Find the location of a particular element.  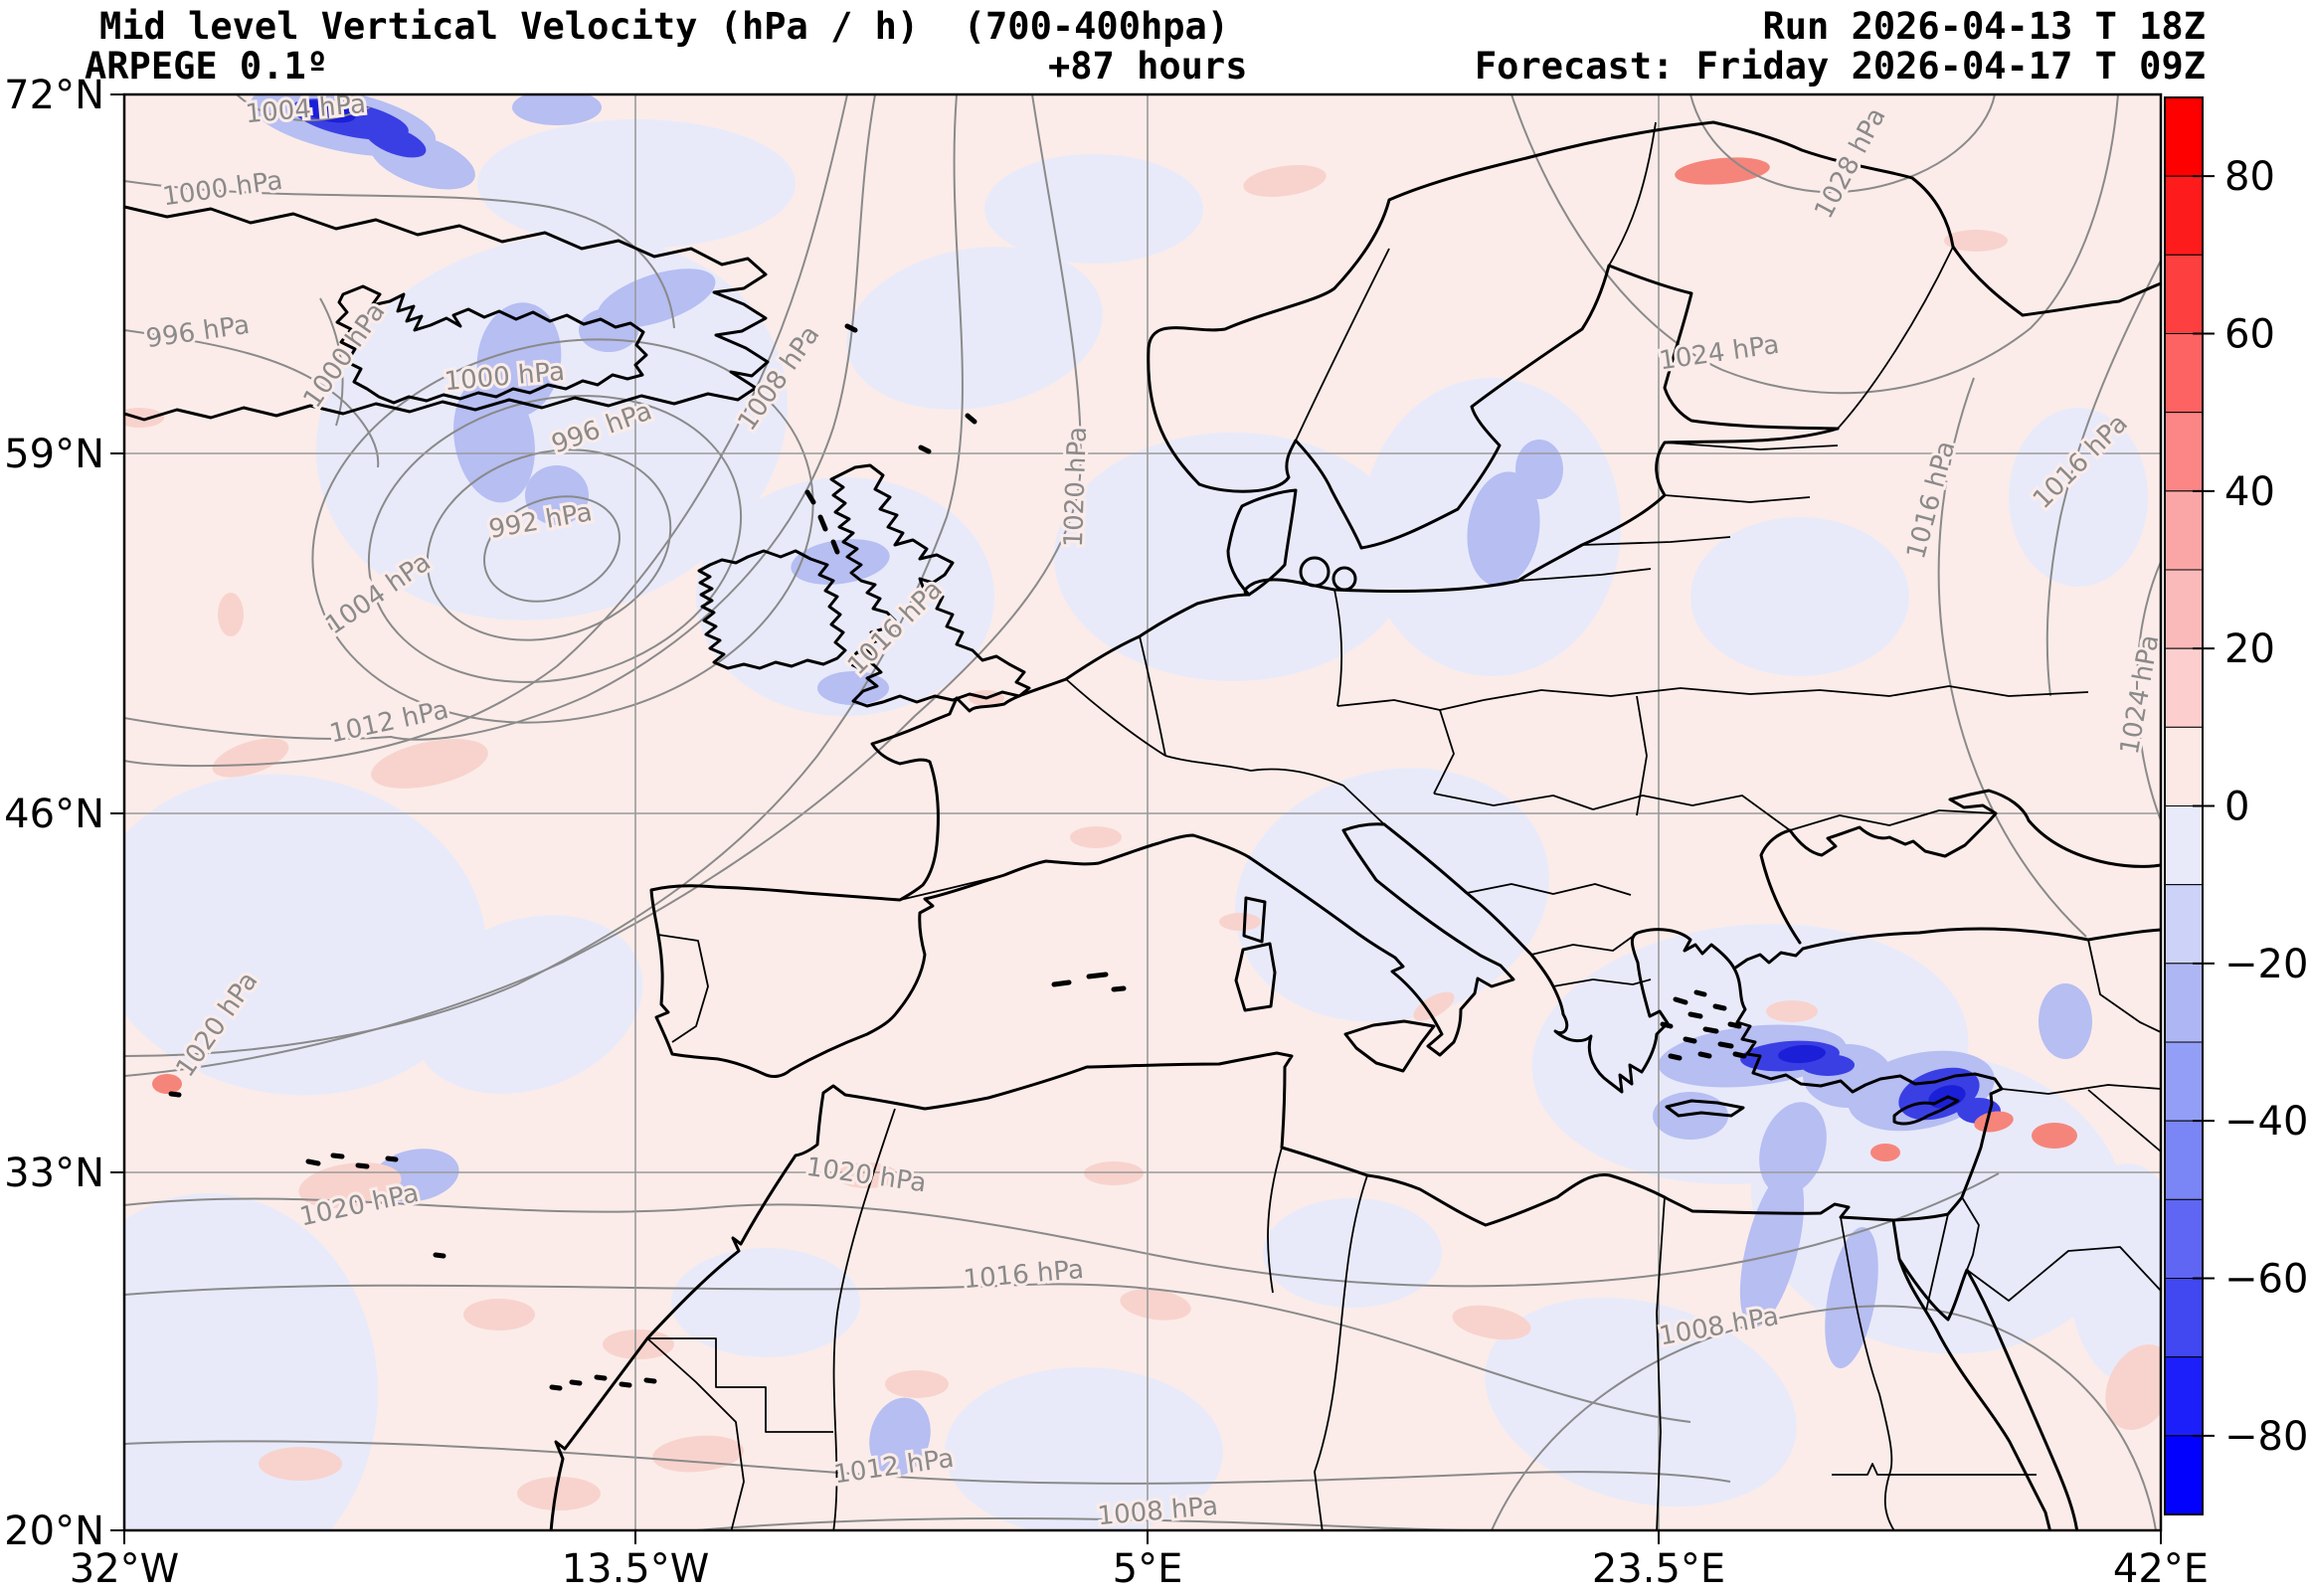

y-axis: 72°N 59°N 46°N 33°N 20°N is located at coordinates (64, 814).